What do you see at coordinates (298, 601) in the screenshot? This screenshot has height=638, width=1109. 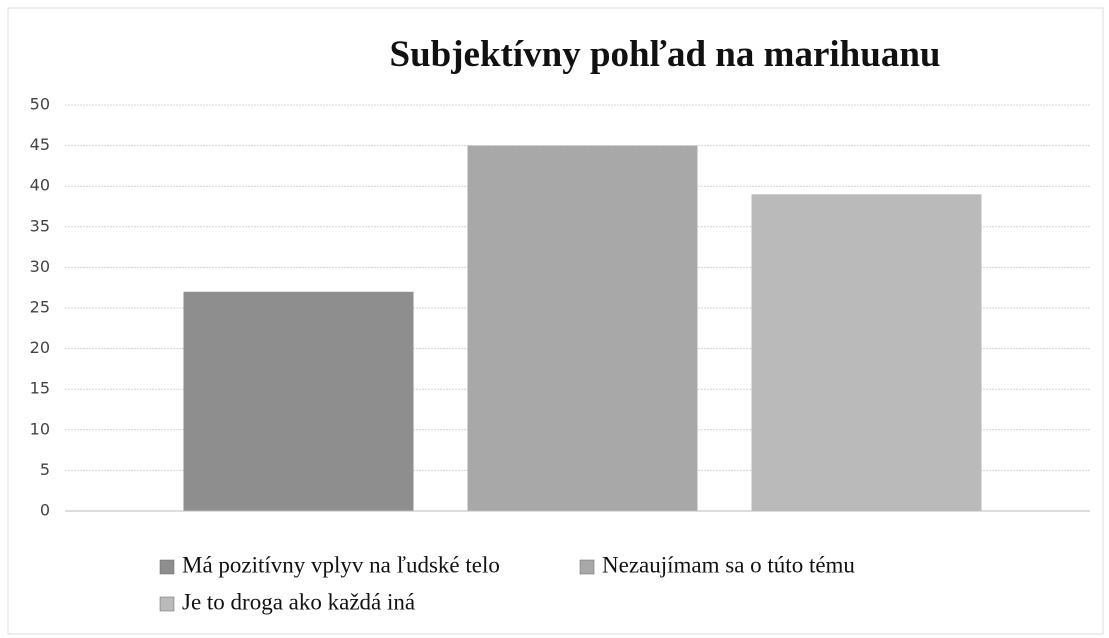 I see `legend-label: Je to droga ako každá iná` at bounding box center [298, 601].